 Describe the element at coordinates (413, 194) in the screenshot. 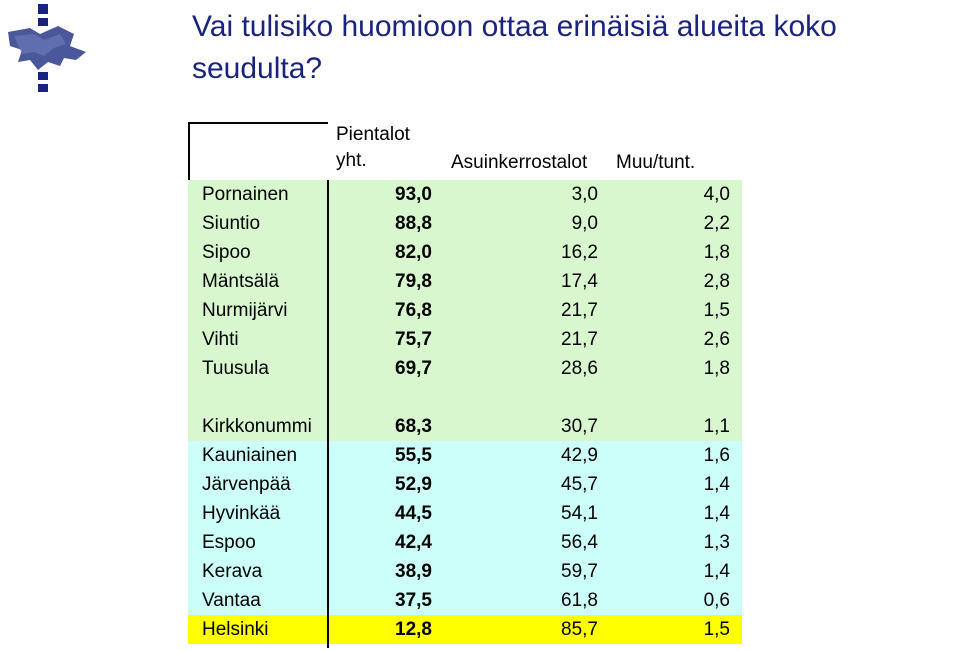

I see `pientalot-value: 93,0` at that location.